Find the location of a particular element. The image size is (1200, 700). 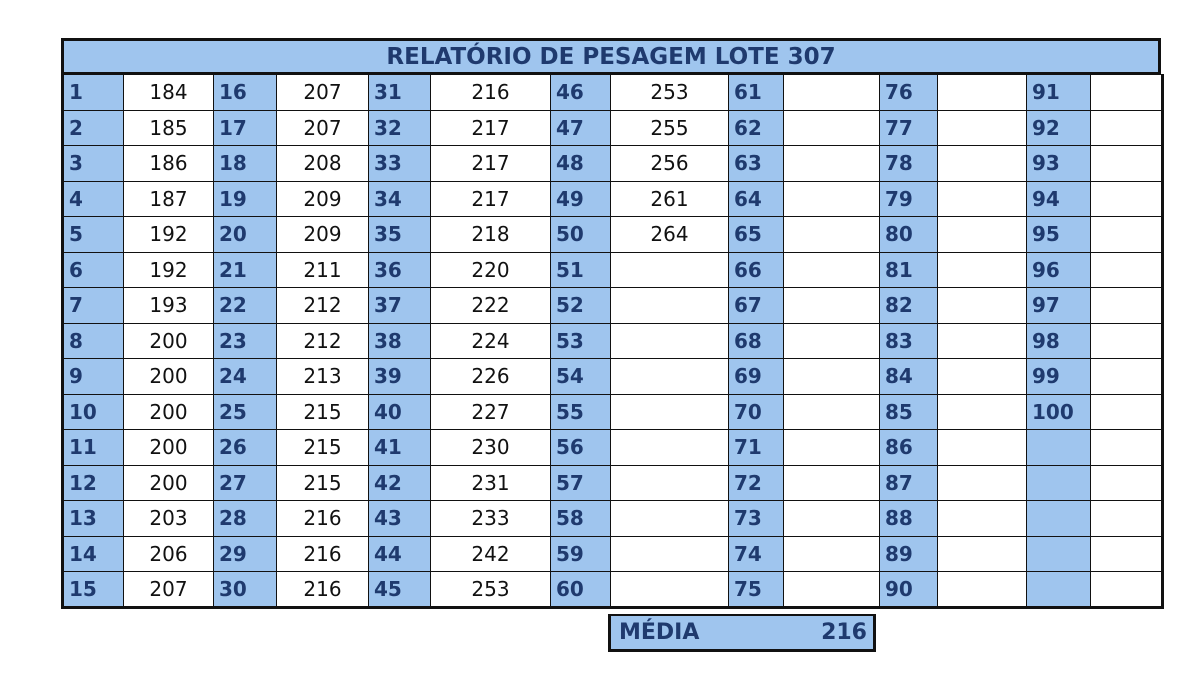

animal-id-cell: 48 is located at coordinates (580, 163).